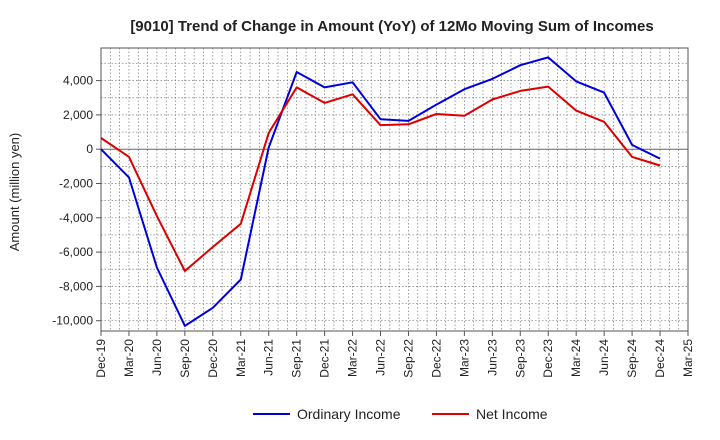 The height and width of the screenshot is (440, 720). Describe the element at coordinates (157, 357) in the screenshot. I see `x-tick-label: Jun-20` at that location.